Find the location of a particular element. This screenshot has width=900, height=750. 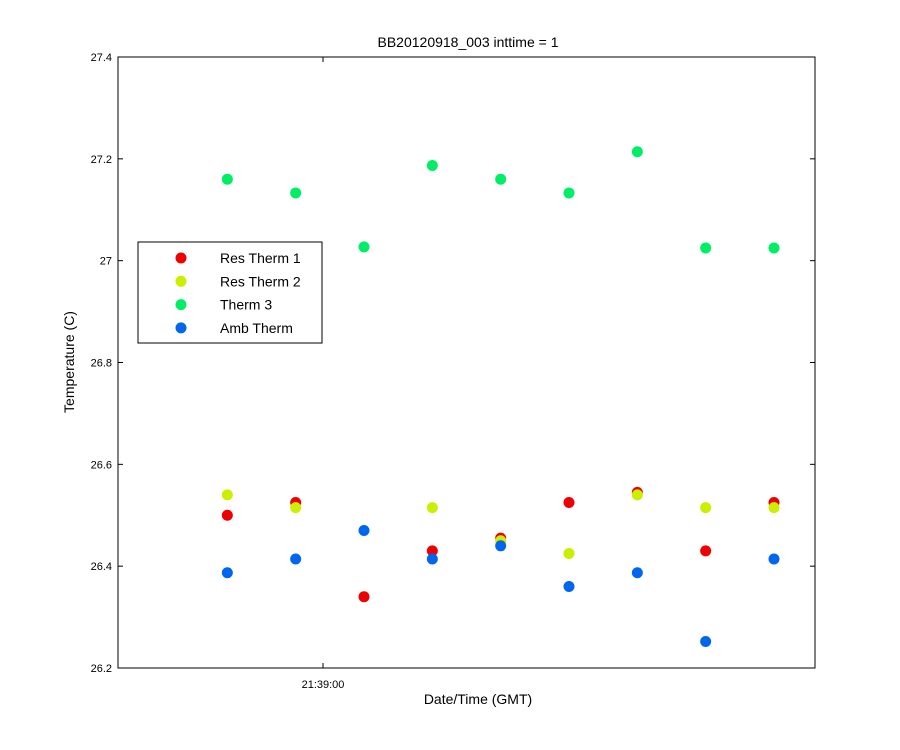

legend-box is located at coordinates (230, 292).